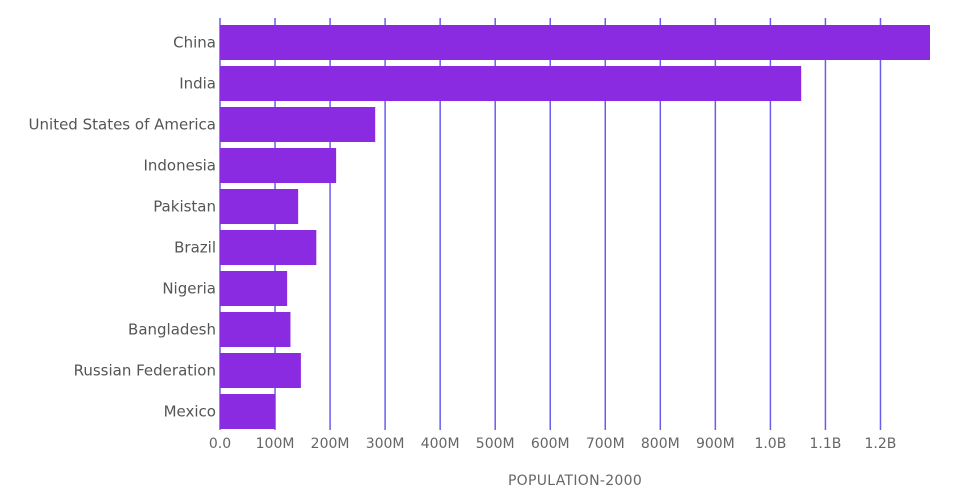 This screenshot has width=960, height=500. What do you see at coordinates (184, 207) in the screenshot?
I see `category-label: Pakistan` at bounding box center [184, 207].